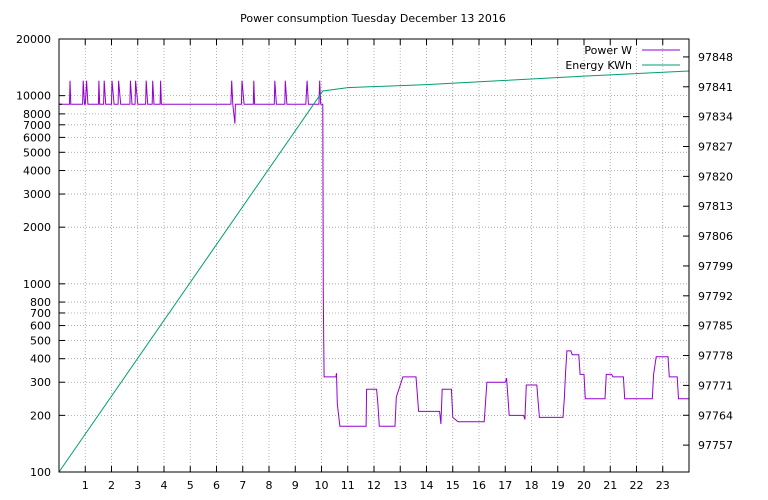 The width and height of the screenshot is (768, 500). Describe the element at coordinates (715, 117) in the screenshot. I see `right-tick-label: 97834` at that location.